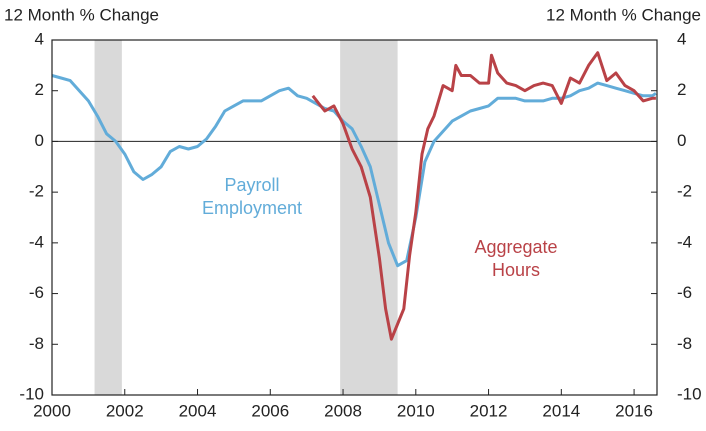  What do you see at coordinates (623, 14) in the screenshot?
I see `y2-axis-label: 12 Month % Change` at bounding box center [623, 14].